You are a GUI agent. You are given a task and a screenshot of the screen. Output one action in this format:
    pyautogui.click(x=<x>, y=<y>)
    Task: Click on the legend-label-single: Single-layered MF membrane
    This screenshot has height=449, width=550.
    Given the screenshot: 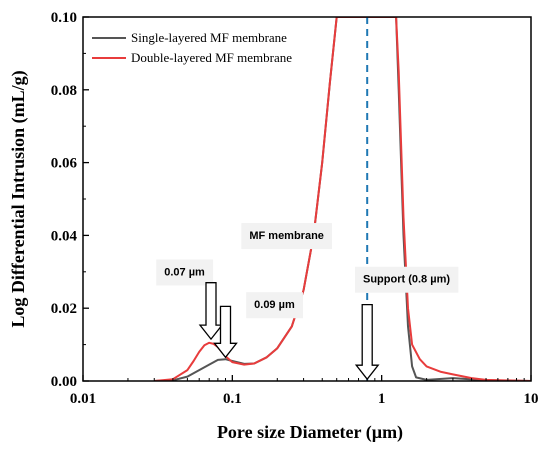 What is the action you would take?
    pyautogui.click(x=209, y=37)
    